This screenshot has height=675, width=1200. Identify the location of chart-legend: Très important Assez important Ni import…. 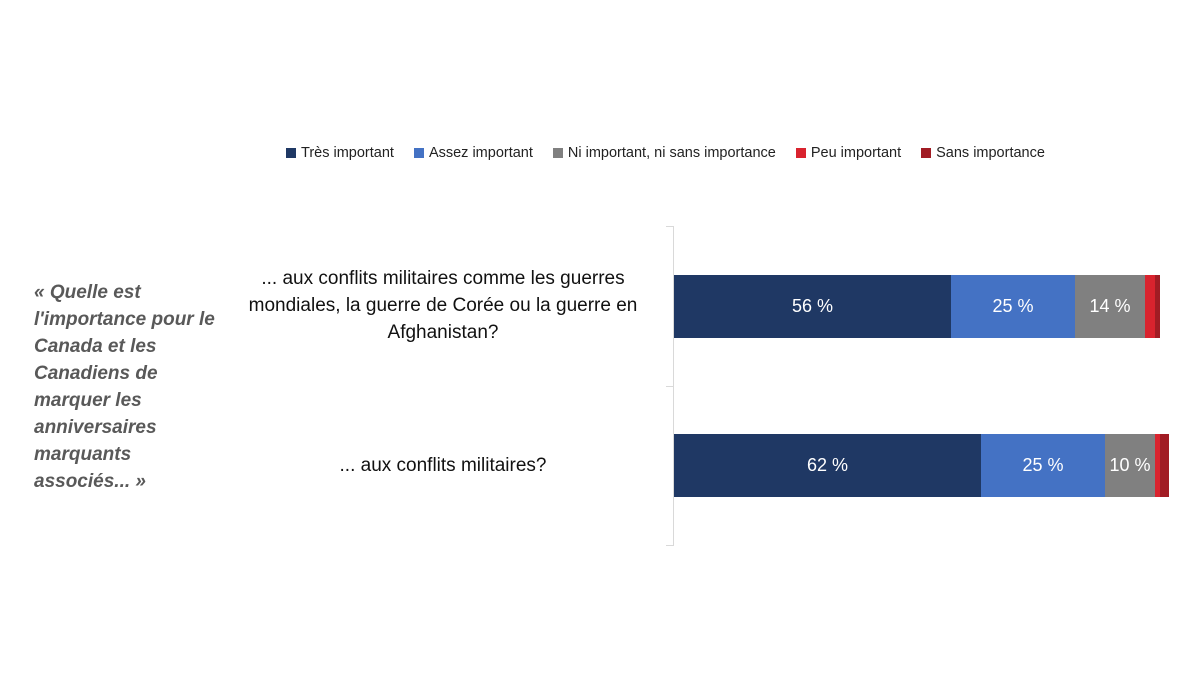
(675, 153).